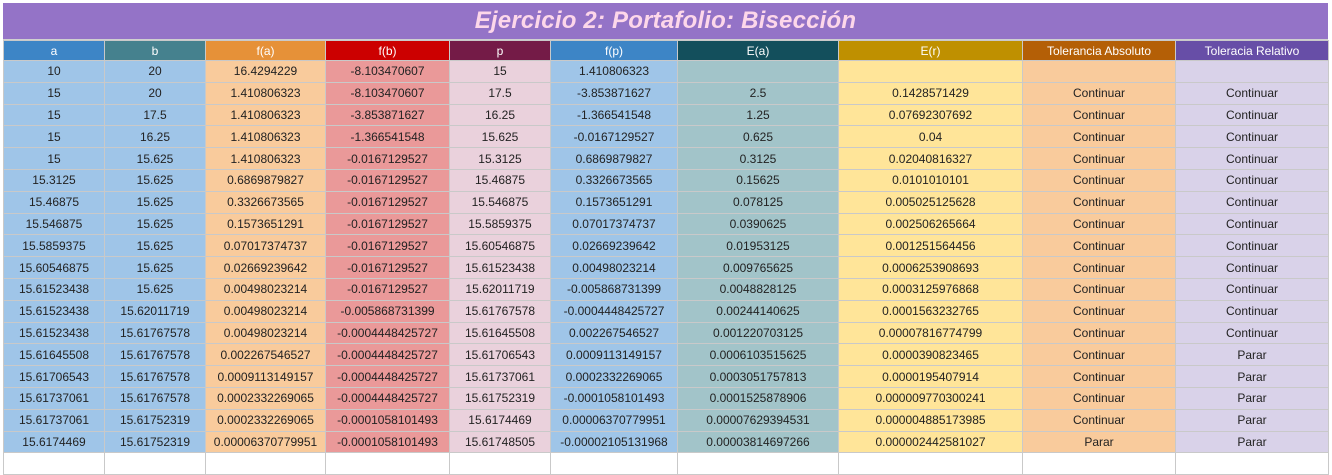 The height and width of the screenshot is (475, 1332). What do you see at coordinates (387, 50) in the screenshot?
I see `column-header: f(b)` at bounding box center [387, 50].